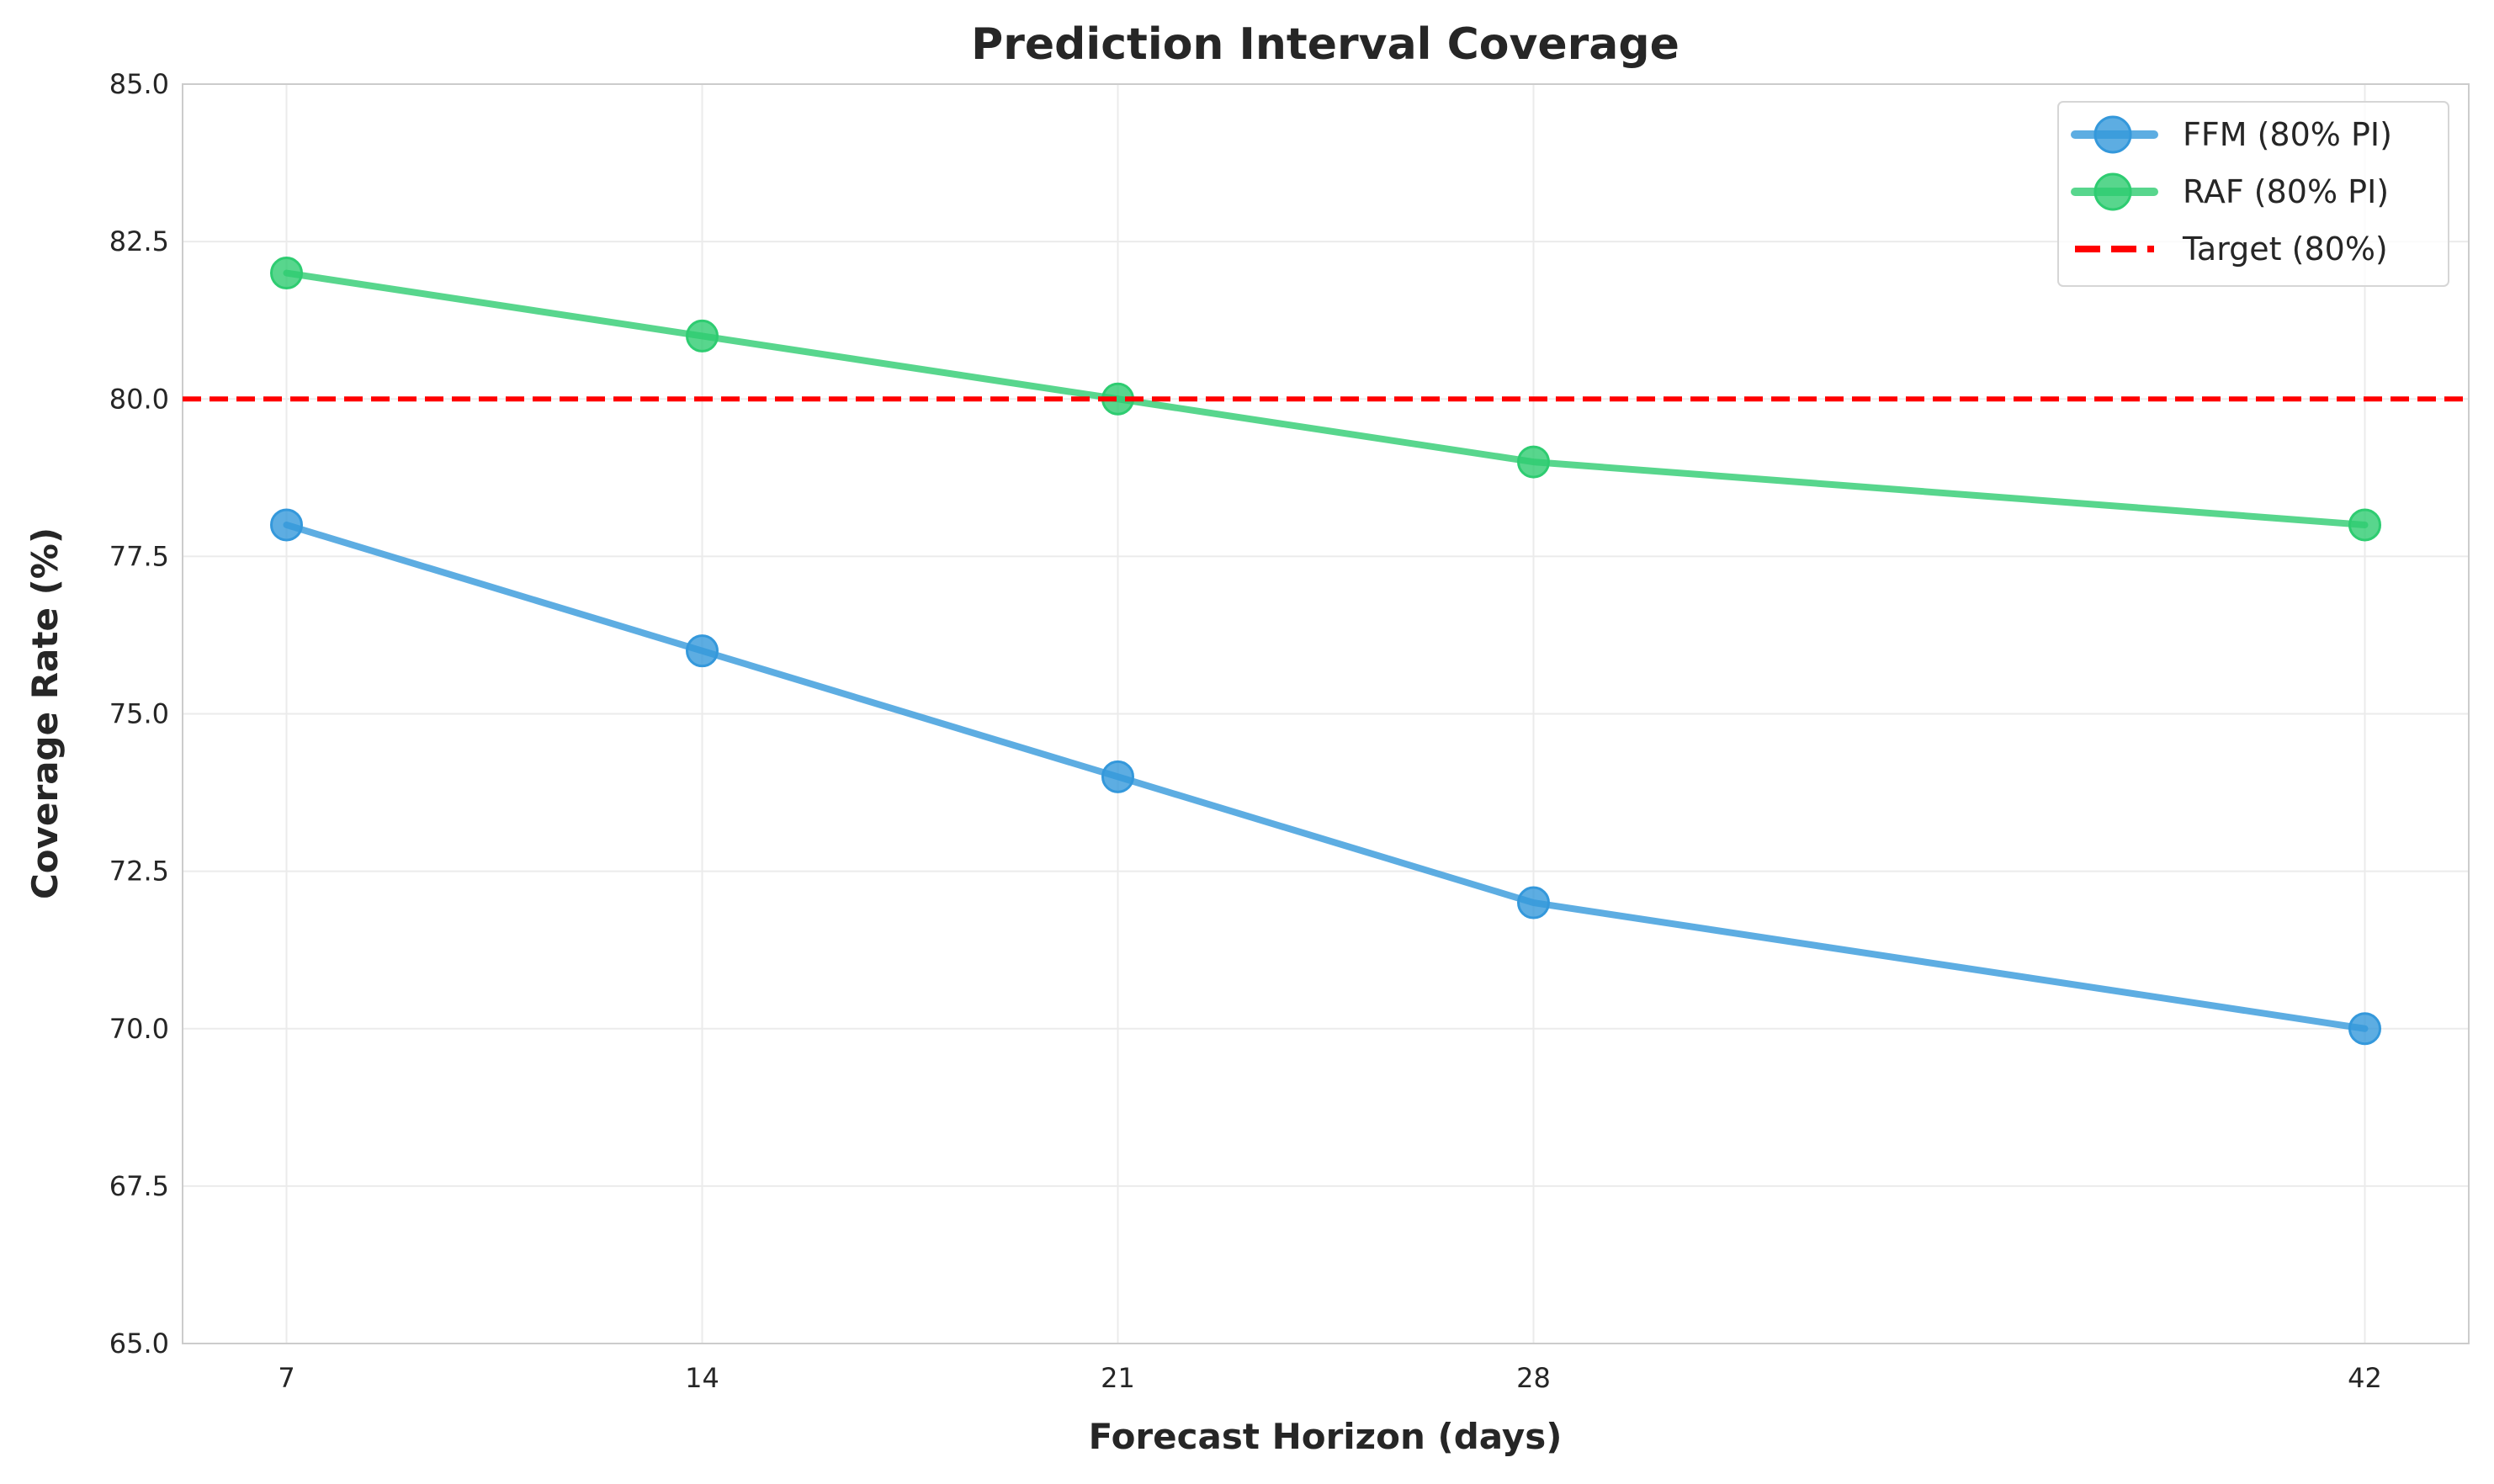 This screenshot has height=1484, width=2494. What do you see at coordinates (139, 1186) in the screenshot?
I see `y-tick-label: 67.5` at bounding box center [139, 1186].